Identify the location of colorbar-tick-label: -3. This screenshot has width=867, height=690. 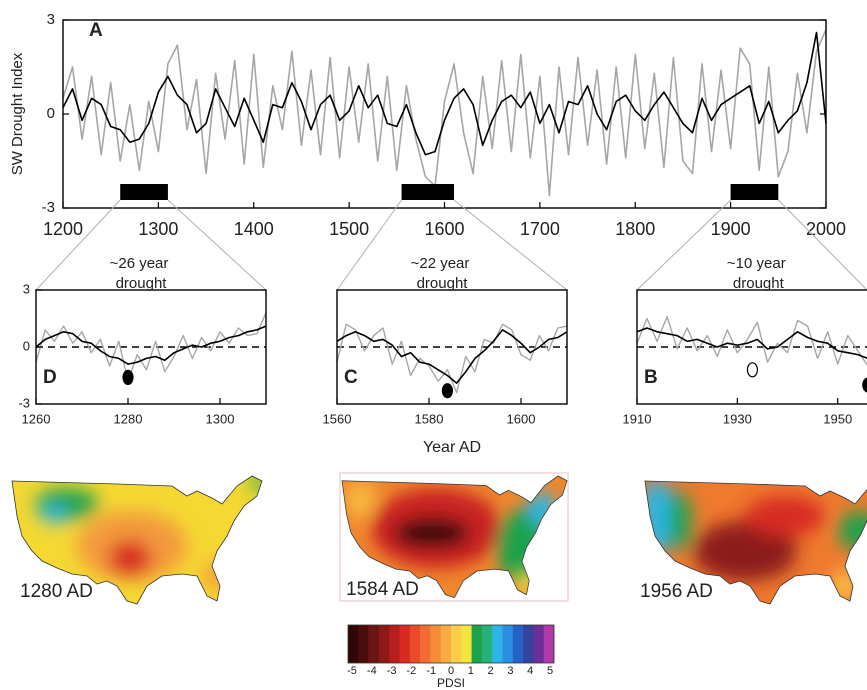
(392, 671).